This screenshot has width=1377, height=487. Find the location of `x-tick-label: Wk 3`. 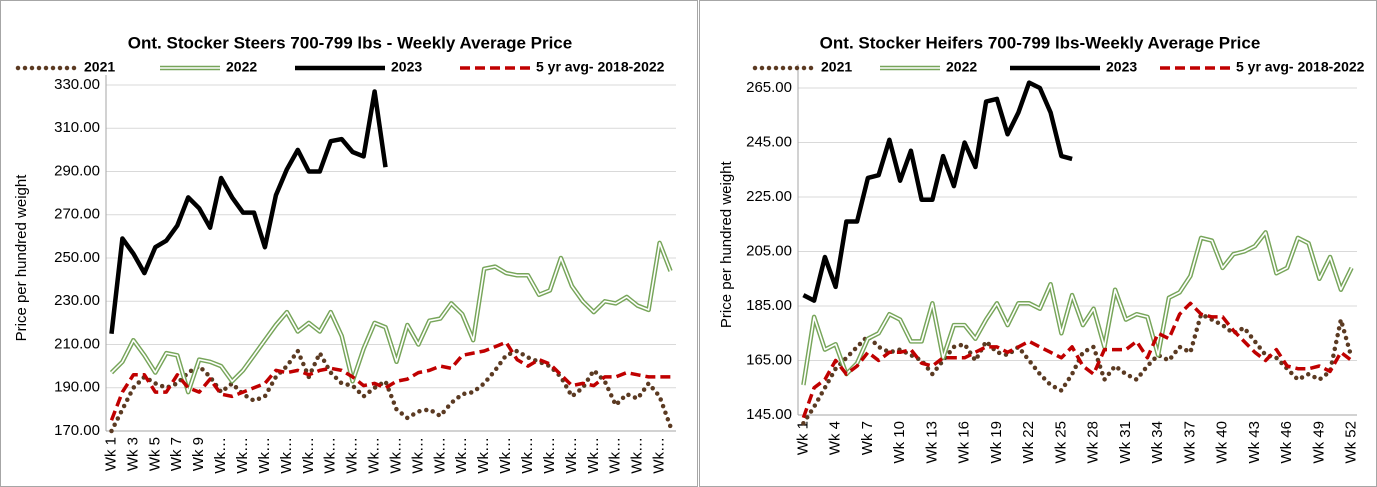

x-tick-label: Wk 3 is located at coordinates (132, 454).